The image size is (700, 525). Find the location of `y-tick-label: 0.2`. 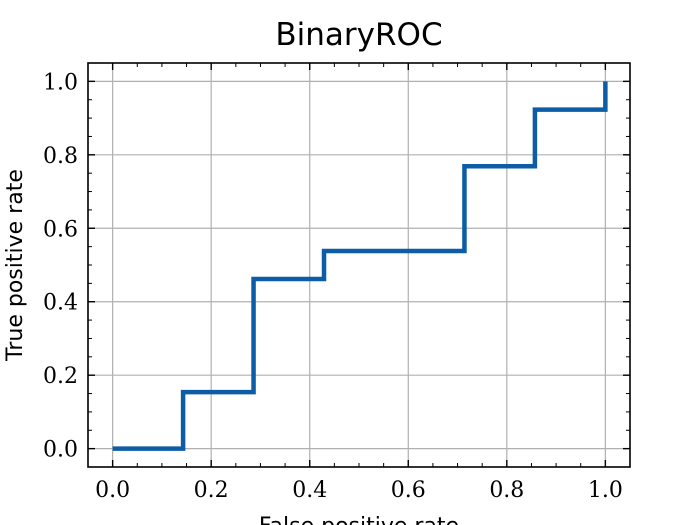

y-tick-label: 0.2 is located at coordinates (60, 376).